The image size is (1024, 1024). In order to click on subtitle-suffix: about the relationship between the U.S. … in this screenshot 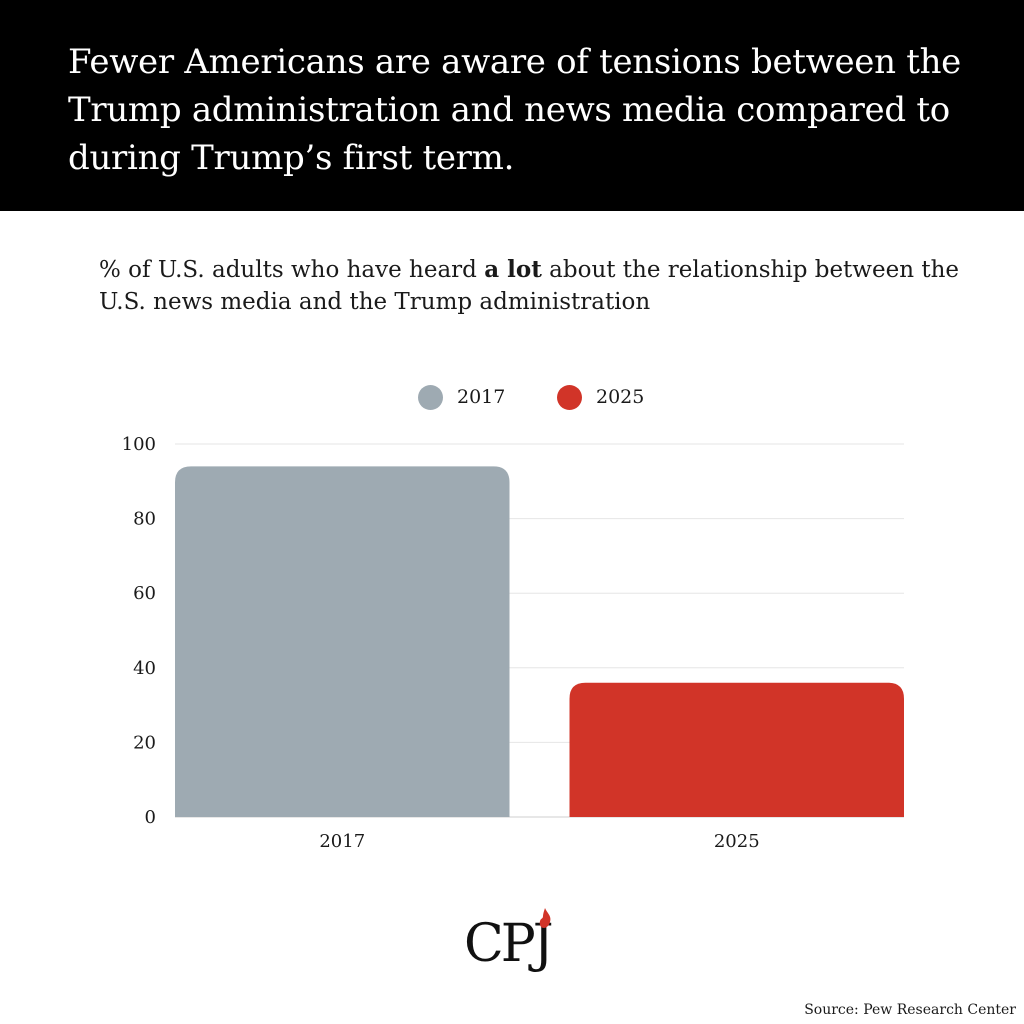, I will do `click(529, 286)`.